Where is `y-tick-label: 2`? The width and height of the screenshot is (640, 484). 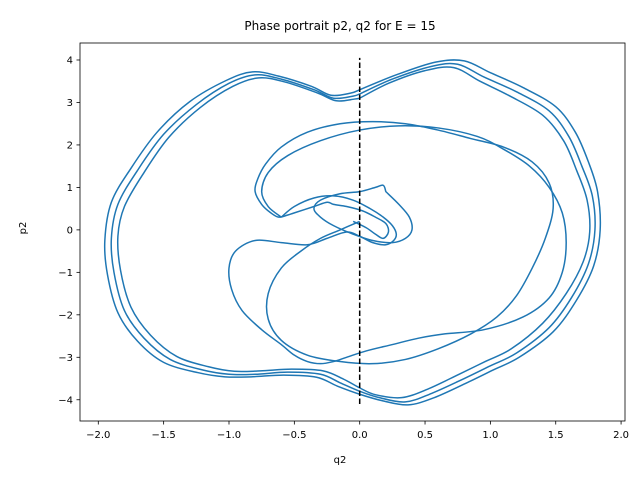 y-tick-label: 2 is located at coordinates (70, 145).